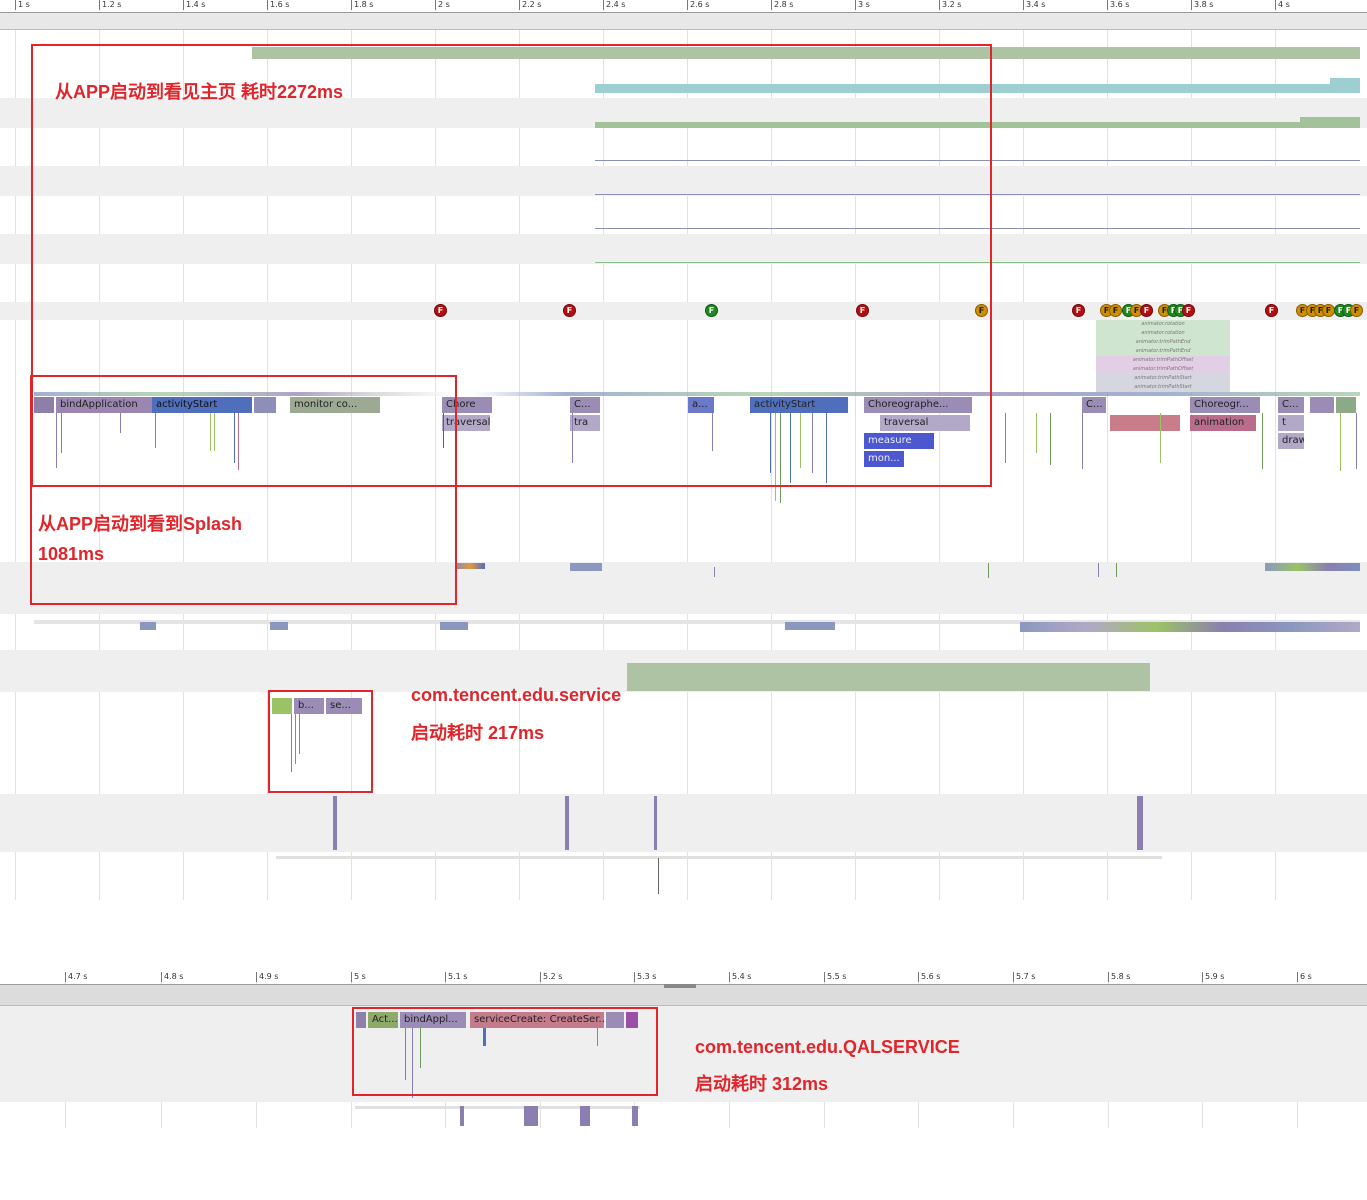  Describe the element at coordinates (442, 5) in the screenshot. I see `tick-label: 2 s` at that location.